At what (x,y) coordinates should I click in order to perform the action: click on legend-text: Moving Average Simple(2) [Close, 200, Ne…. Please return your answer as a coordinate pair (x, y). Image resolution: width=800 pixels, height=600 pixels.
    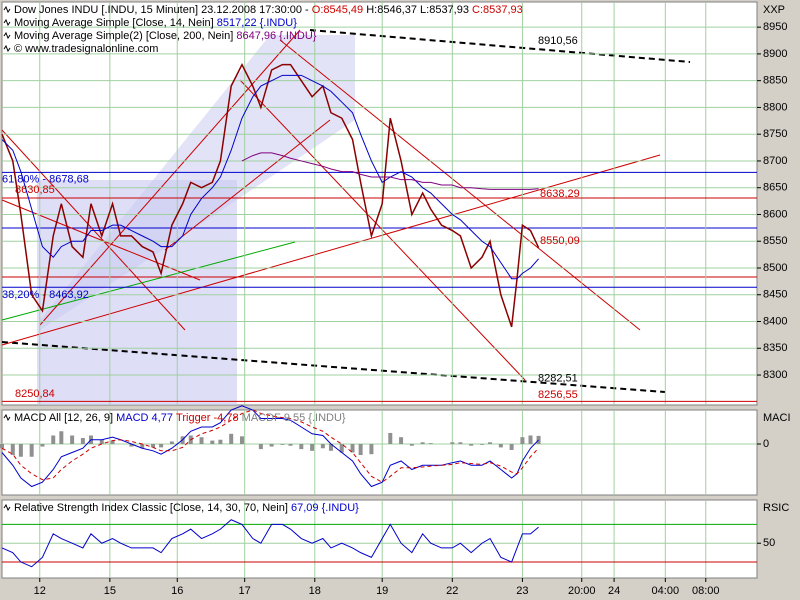
    Looking at the image, I should click on (125, 36).